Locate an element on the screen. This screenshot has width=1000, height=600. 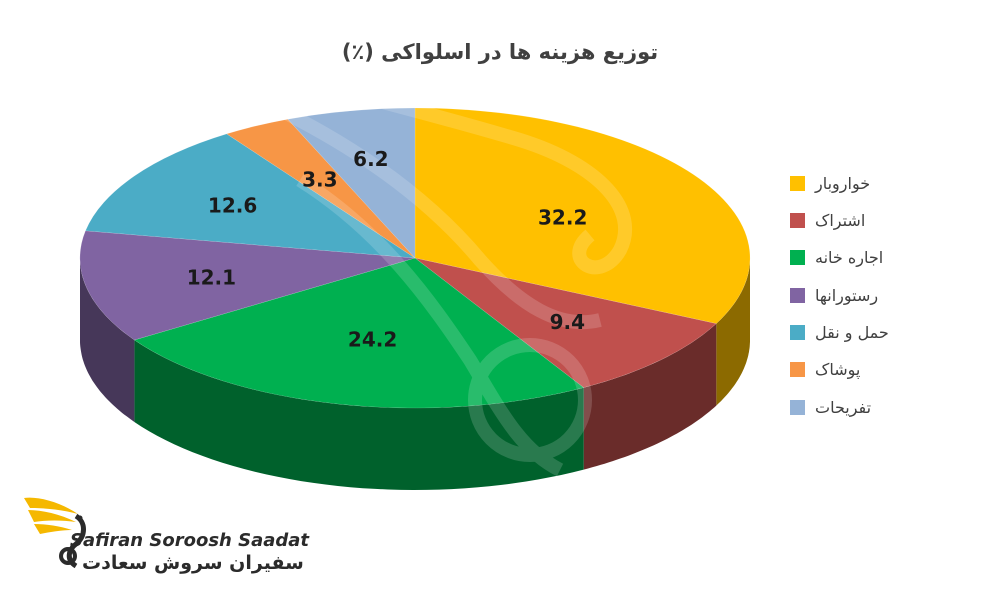
legend-label: اجاره خانه is located at coordinates (849, 258).